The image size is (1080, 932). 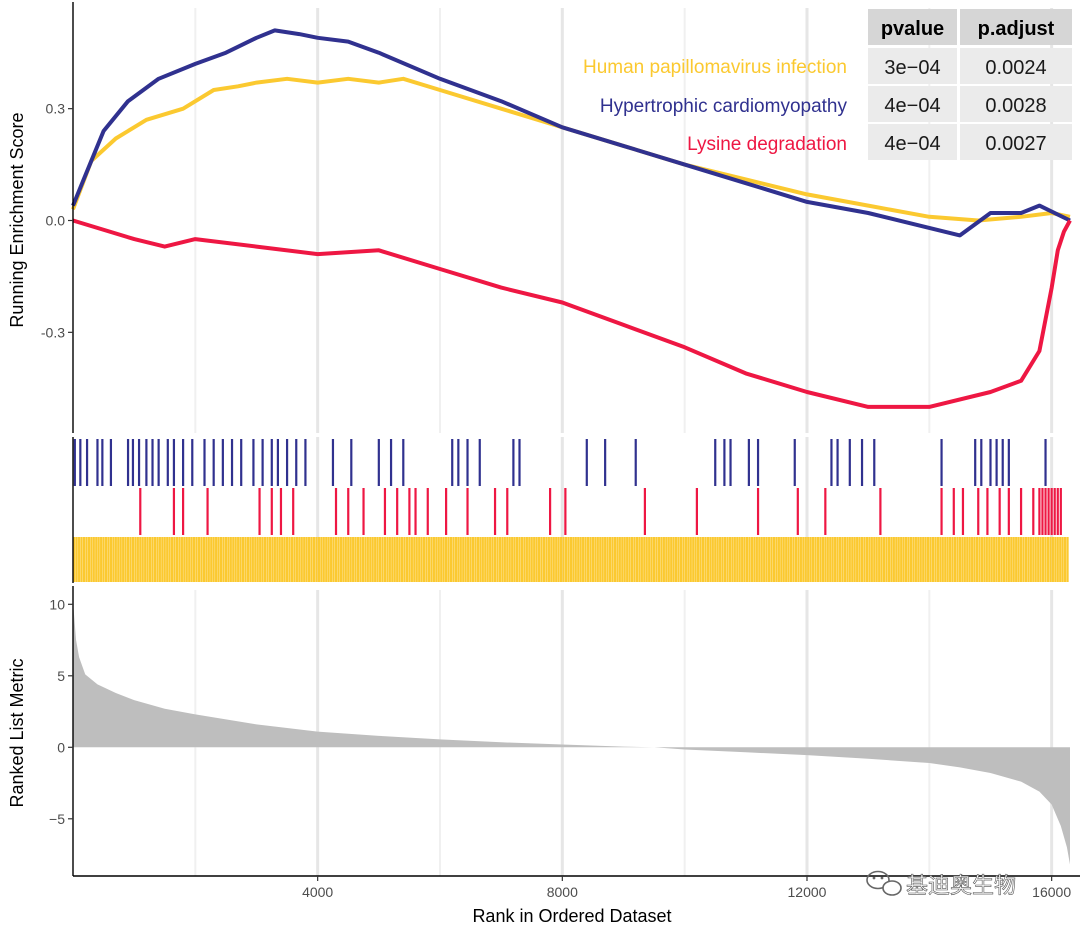 I want to click on watermark: 基迪奥生物, so click(x=941, y=884).